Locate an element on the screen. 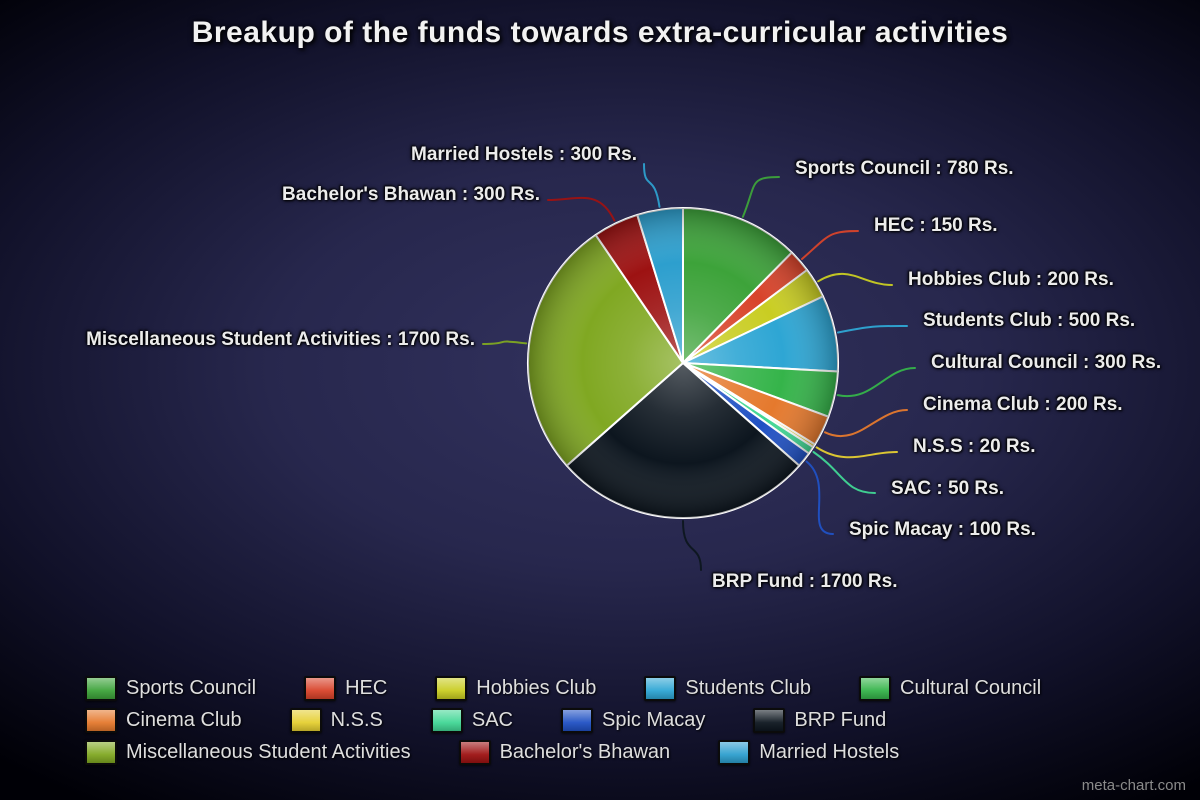 This screenshot has width=1200, height=800. legend-item: Married Hostels is located at coordinates (808, 752).